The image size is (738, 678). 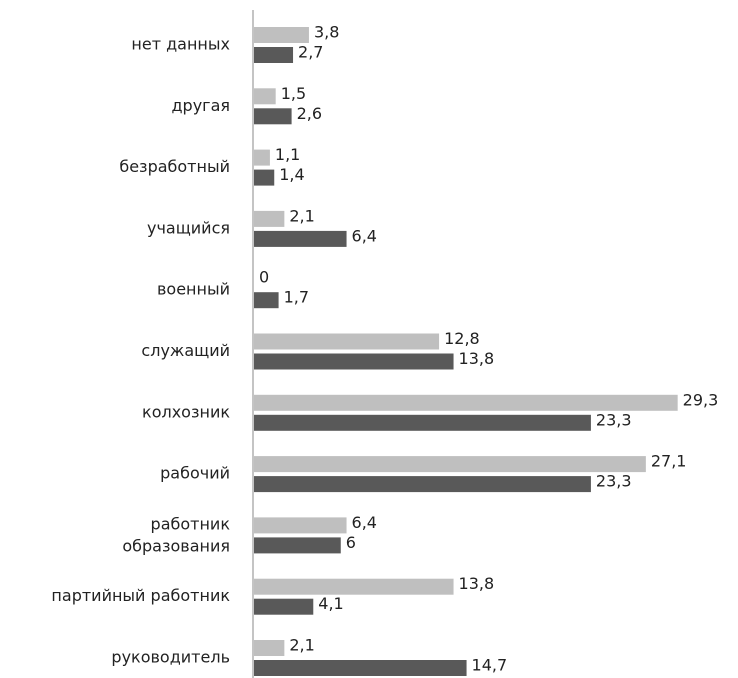 What do you see at coordinates (176, 534) in the screenshot?
I see `category-label: работник образования` at bounding box center [176, 534].